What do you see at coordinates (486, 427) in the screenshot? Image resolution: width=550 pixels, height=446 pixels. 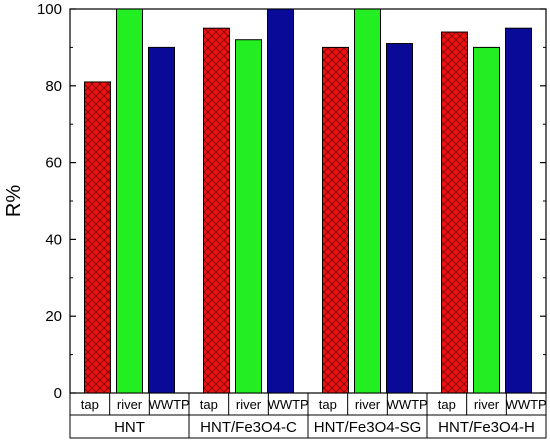 I see `group-label: HNT/Fe3O4-H` at bounding box center [486, 427].